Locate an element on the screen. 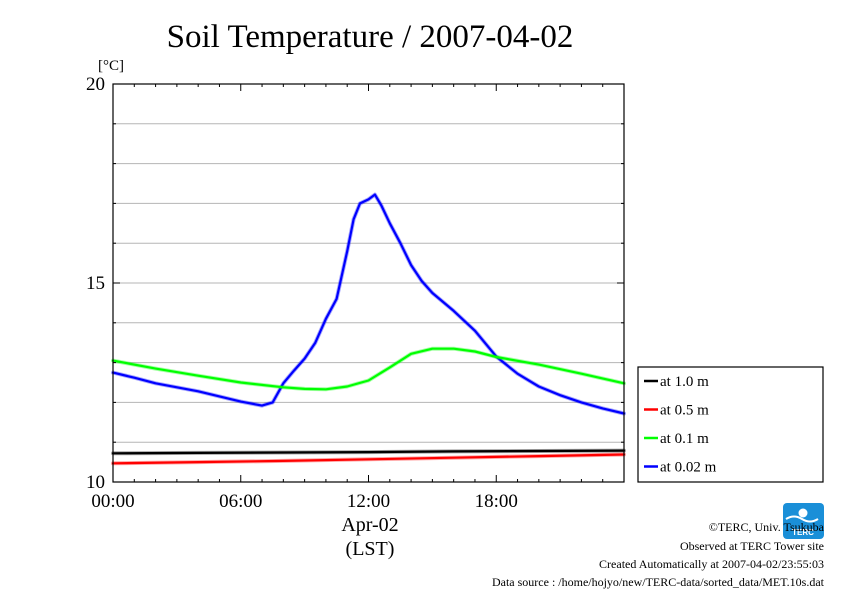  x-tick-label: 00:00 is located at coordinates (112, 501).